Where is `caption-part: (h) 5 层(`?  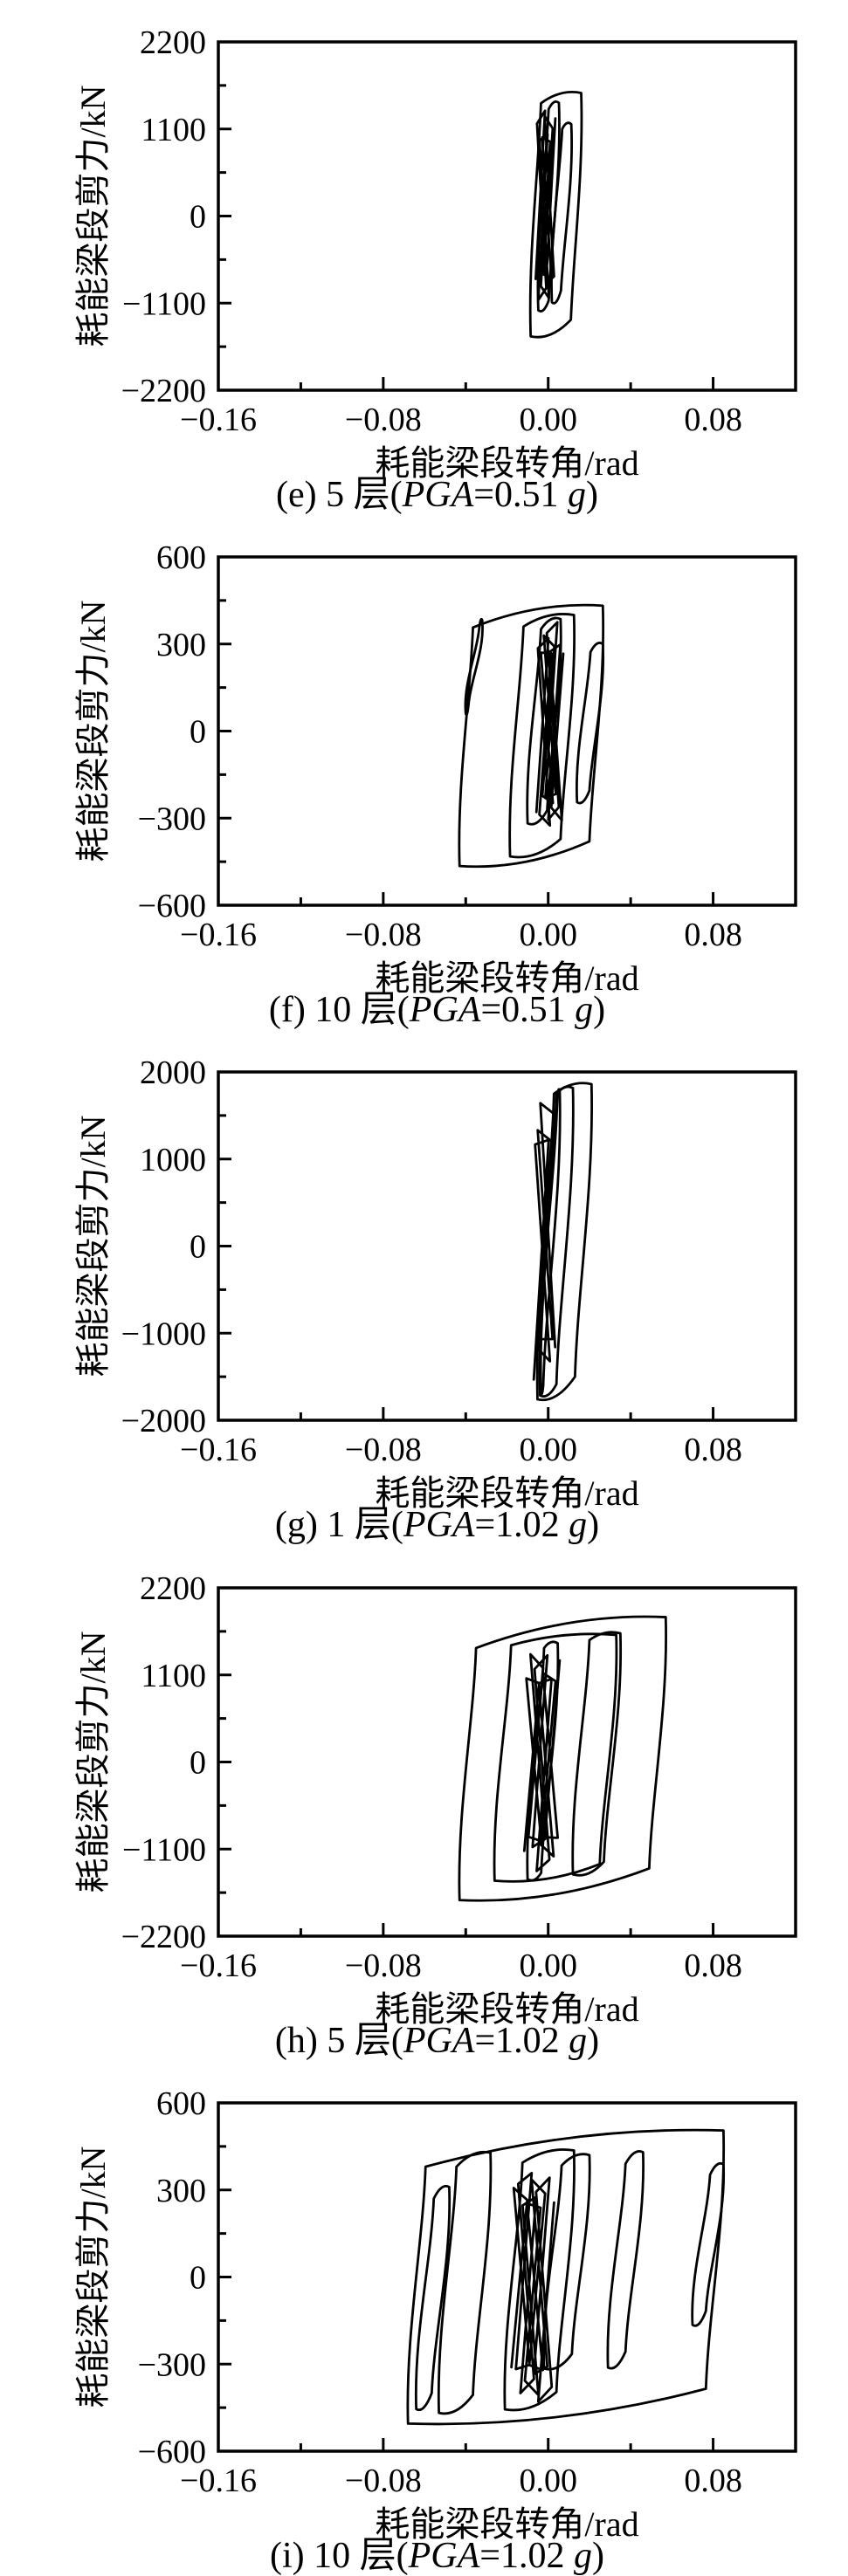 caption-part: (h) 5 层( is located at coordinates (338, 2041).